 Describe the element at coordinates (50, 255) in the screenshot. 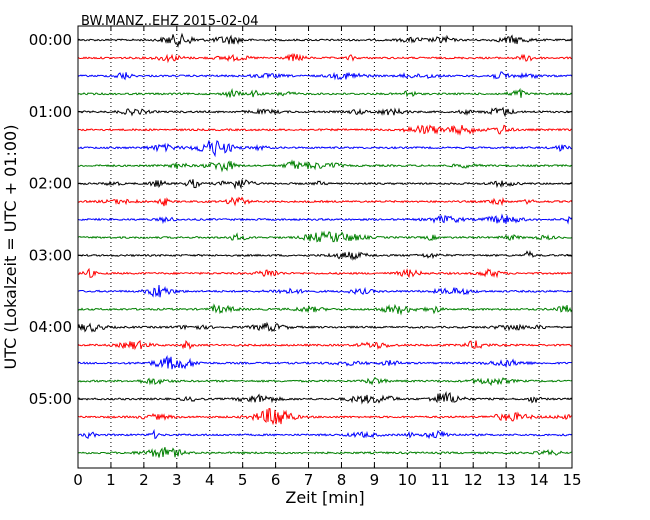

I see `y-tick-label: 03:00` at that location.